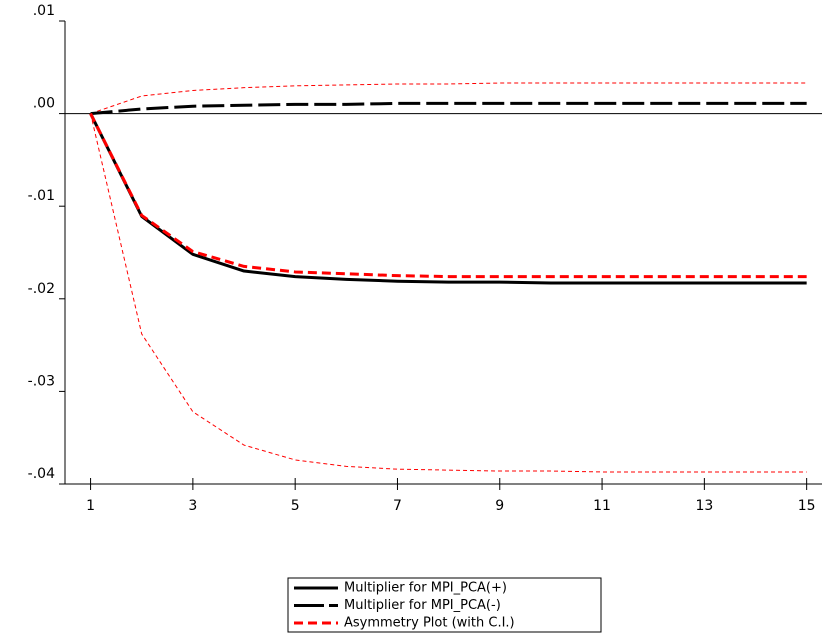  What do you see at coordinates (44, 104) in the screenshot?
I see `y-tick-label: .00` at bounding box center [44, 104].